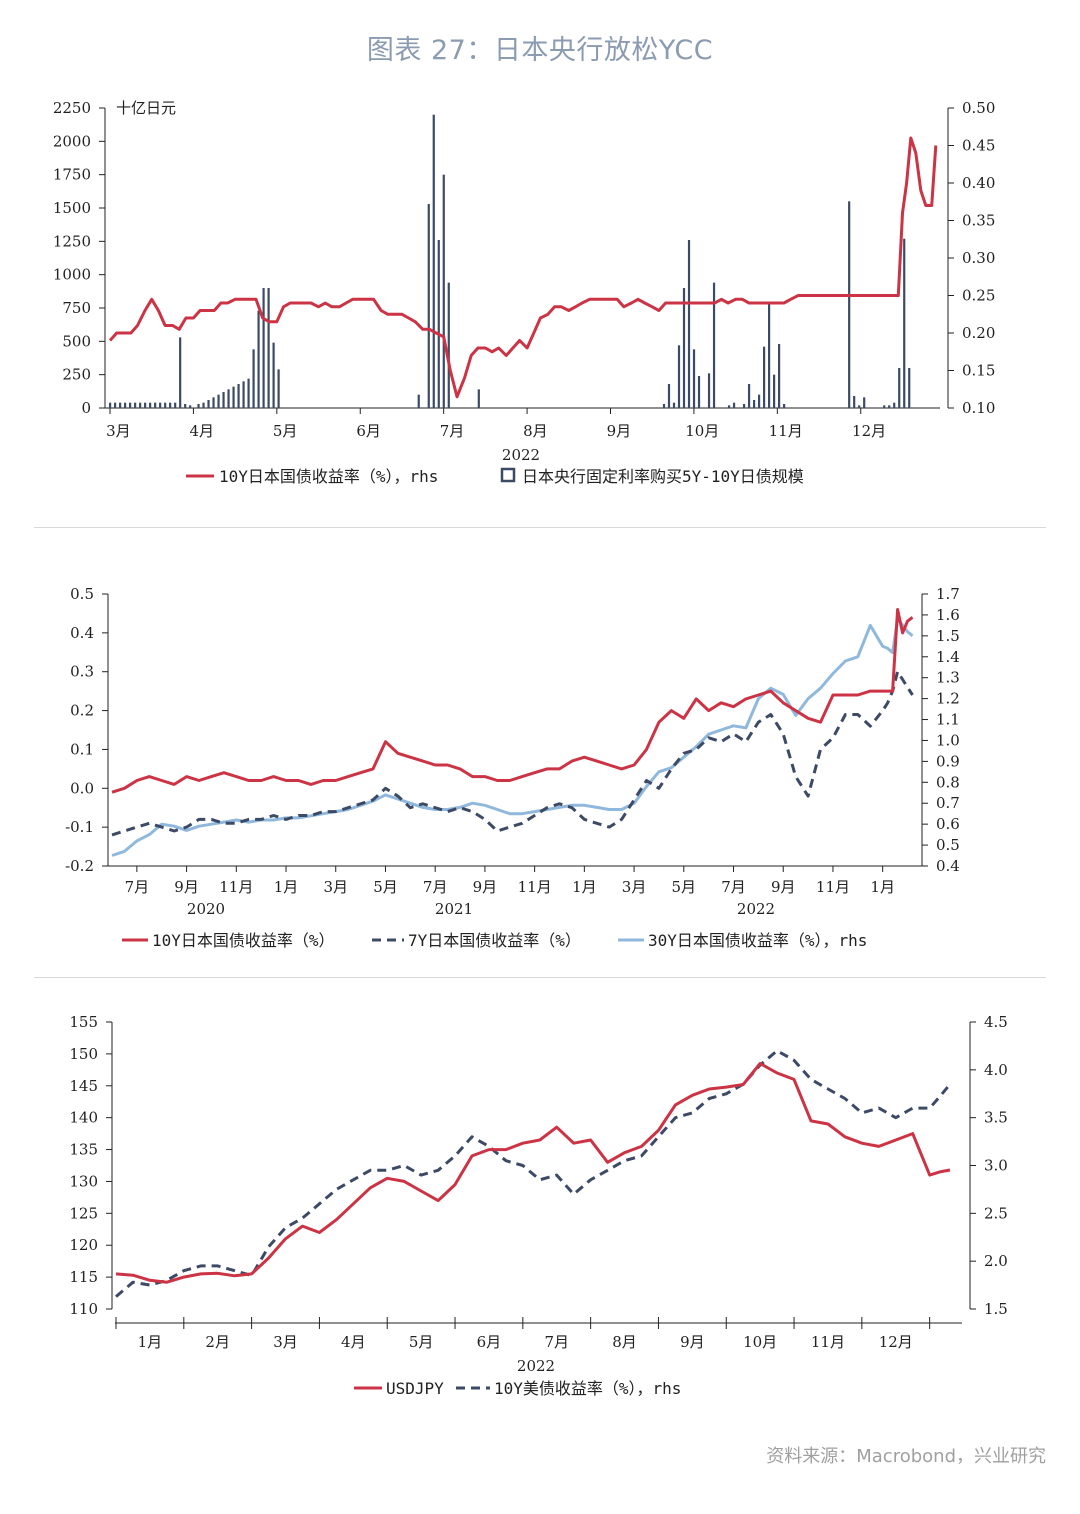  Describe the element at coordinates (146, 108) in the screenshot. I see `left-axis-unit: 十亿日元` at that location.